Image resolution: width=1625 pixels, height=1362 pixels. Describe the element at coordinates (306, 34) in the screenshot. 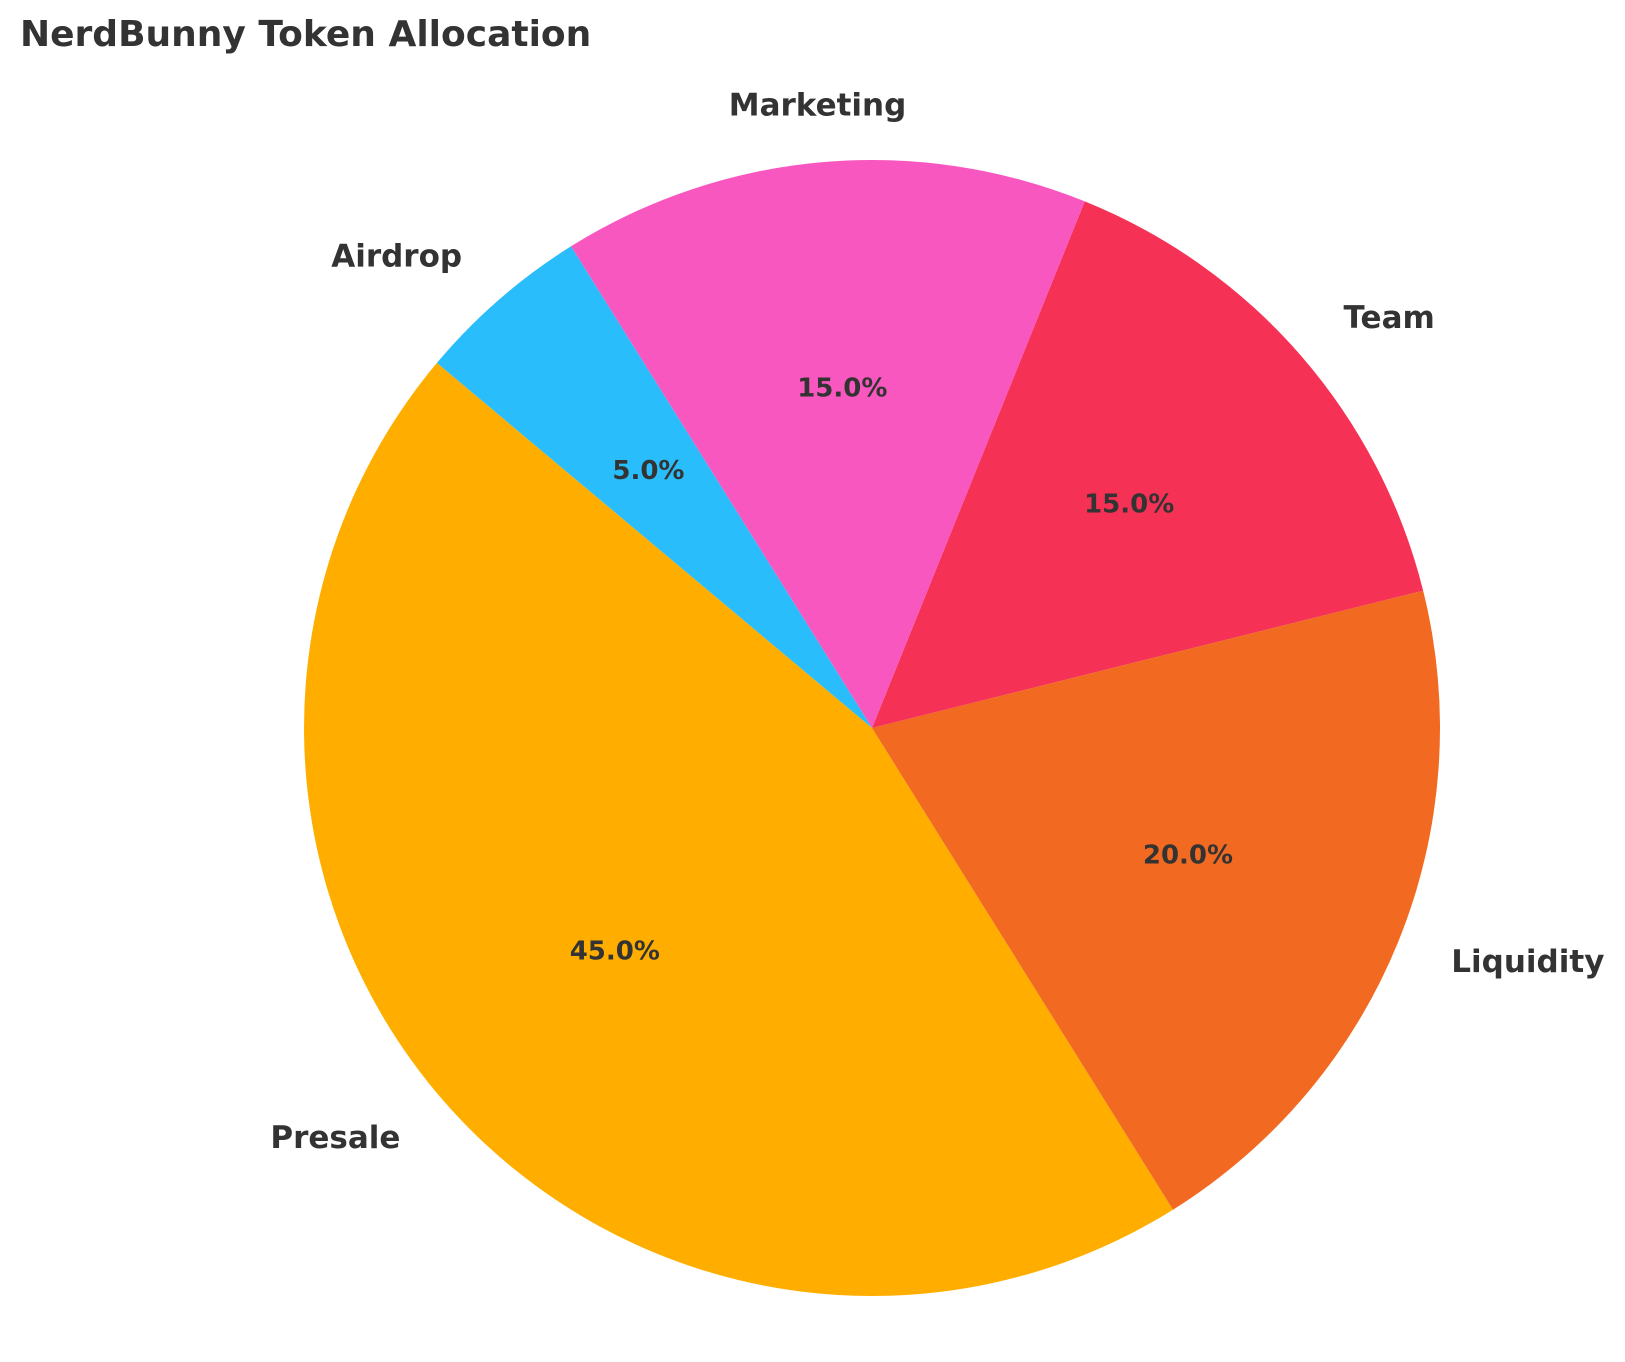

I see `chart-title: NerdBunny Token Allocation` at that location.